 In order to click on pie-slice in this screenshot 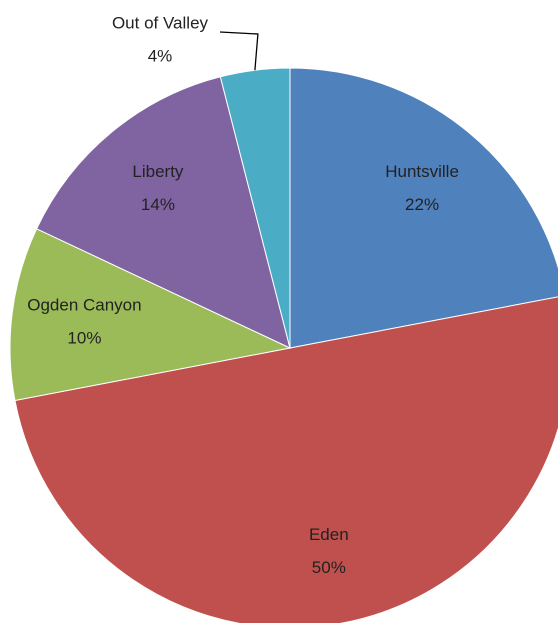, I will do `click(150, 315)`.